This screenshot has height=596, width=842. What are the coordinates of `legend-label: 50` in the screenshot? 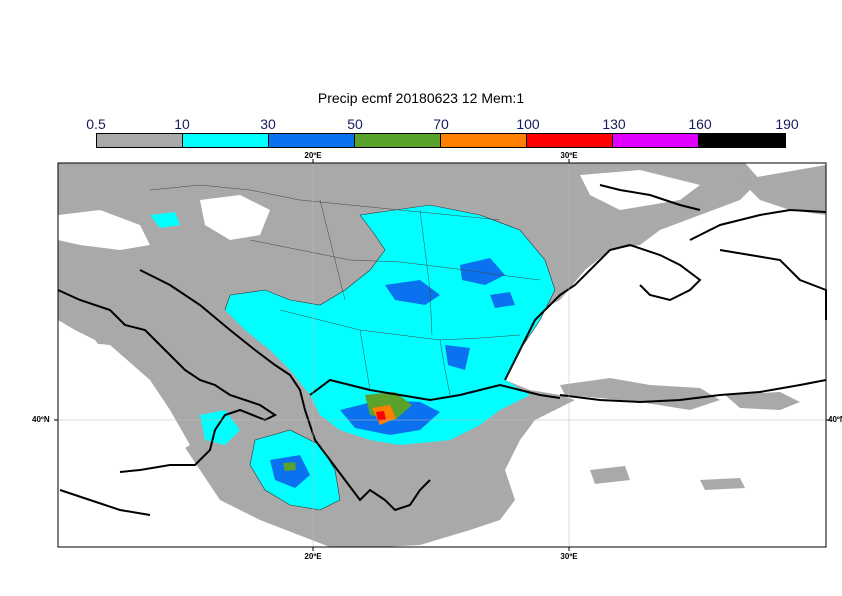 It's located at (355, 124).